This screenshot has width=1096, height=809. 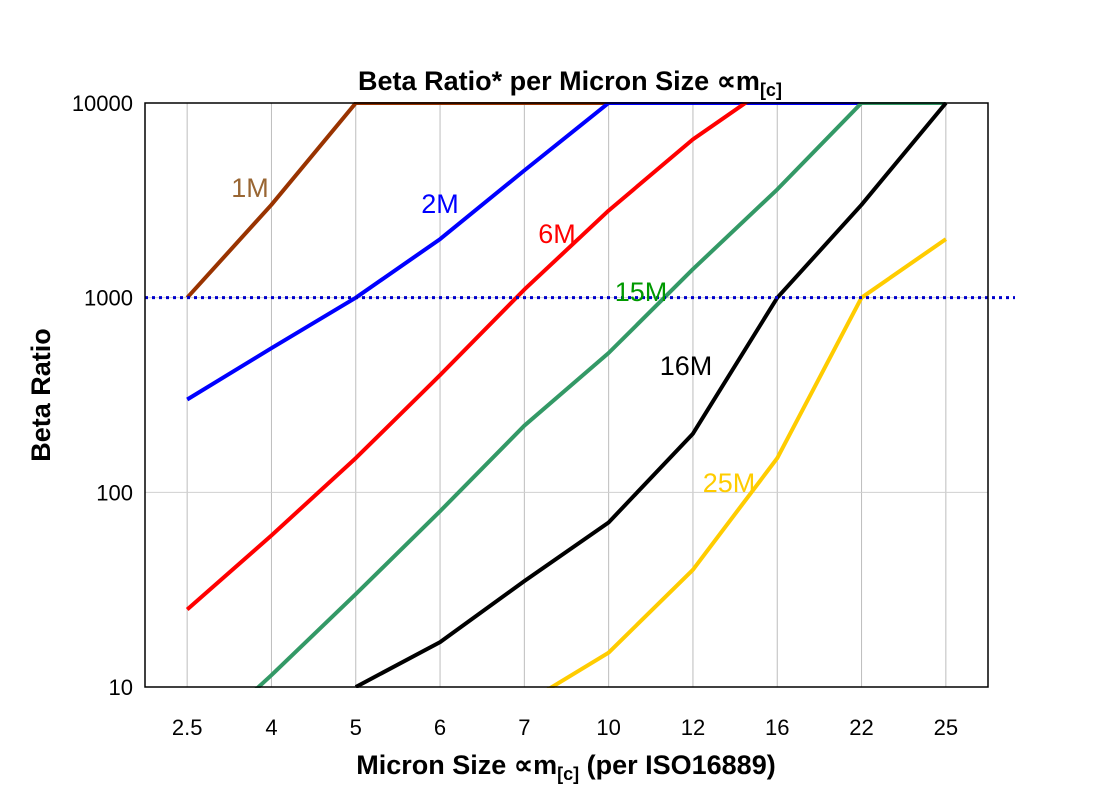 What do you see at coordinates (693, 727) in the screenshot?
I see `x-tick-label: 12` at bounding box center [693, 727].